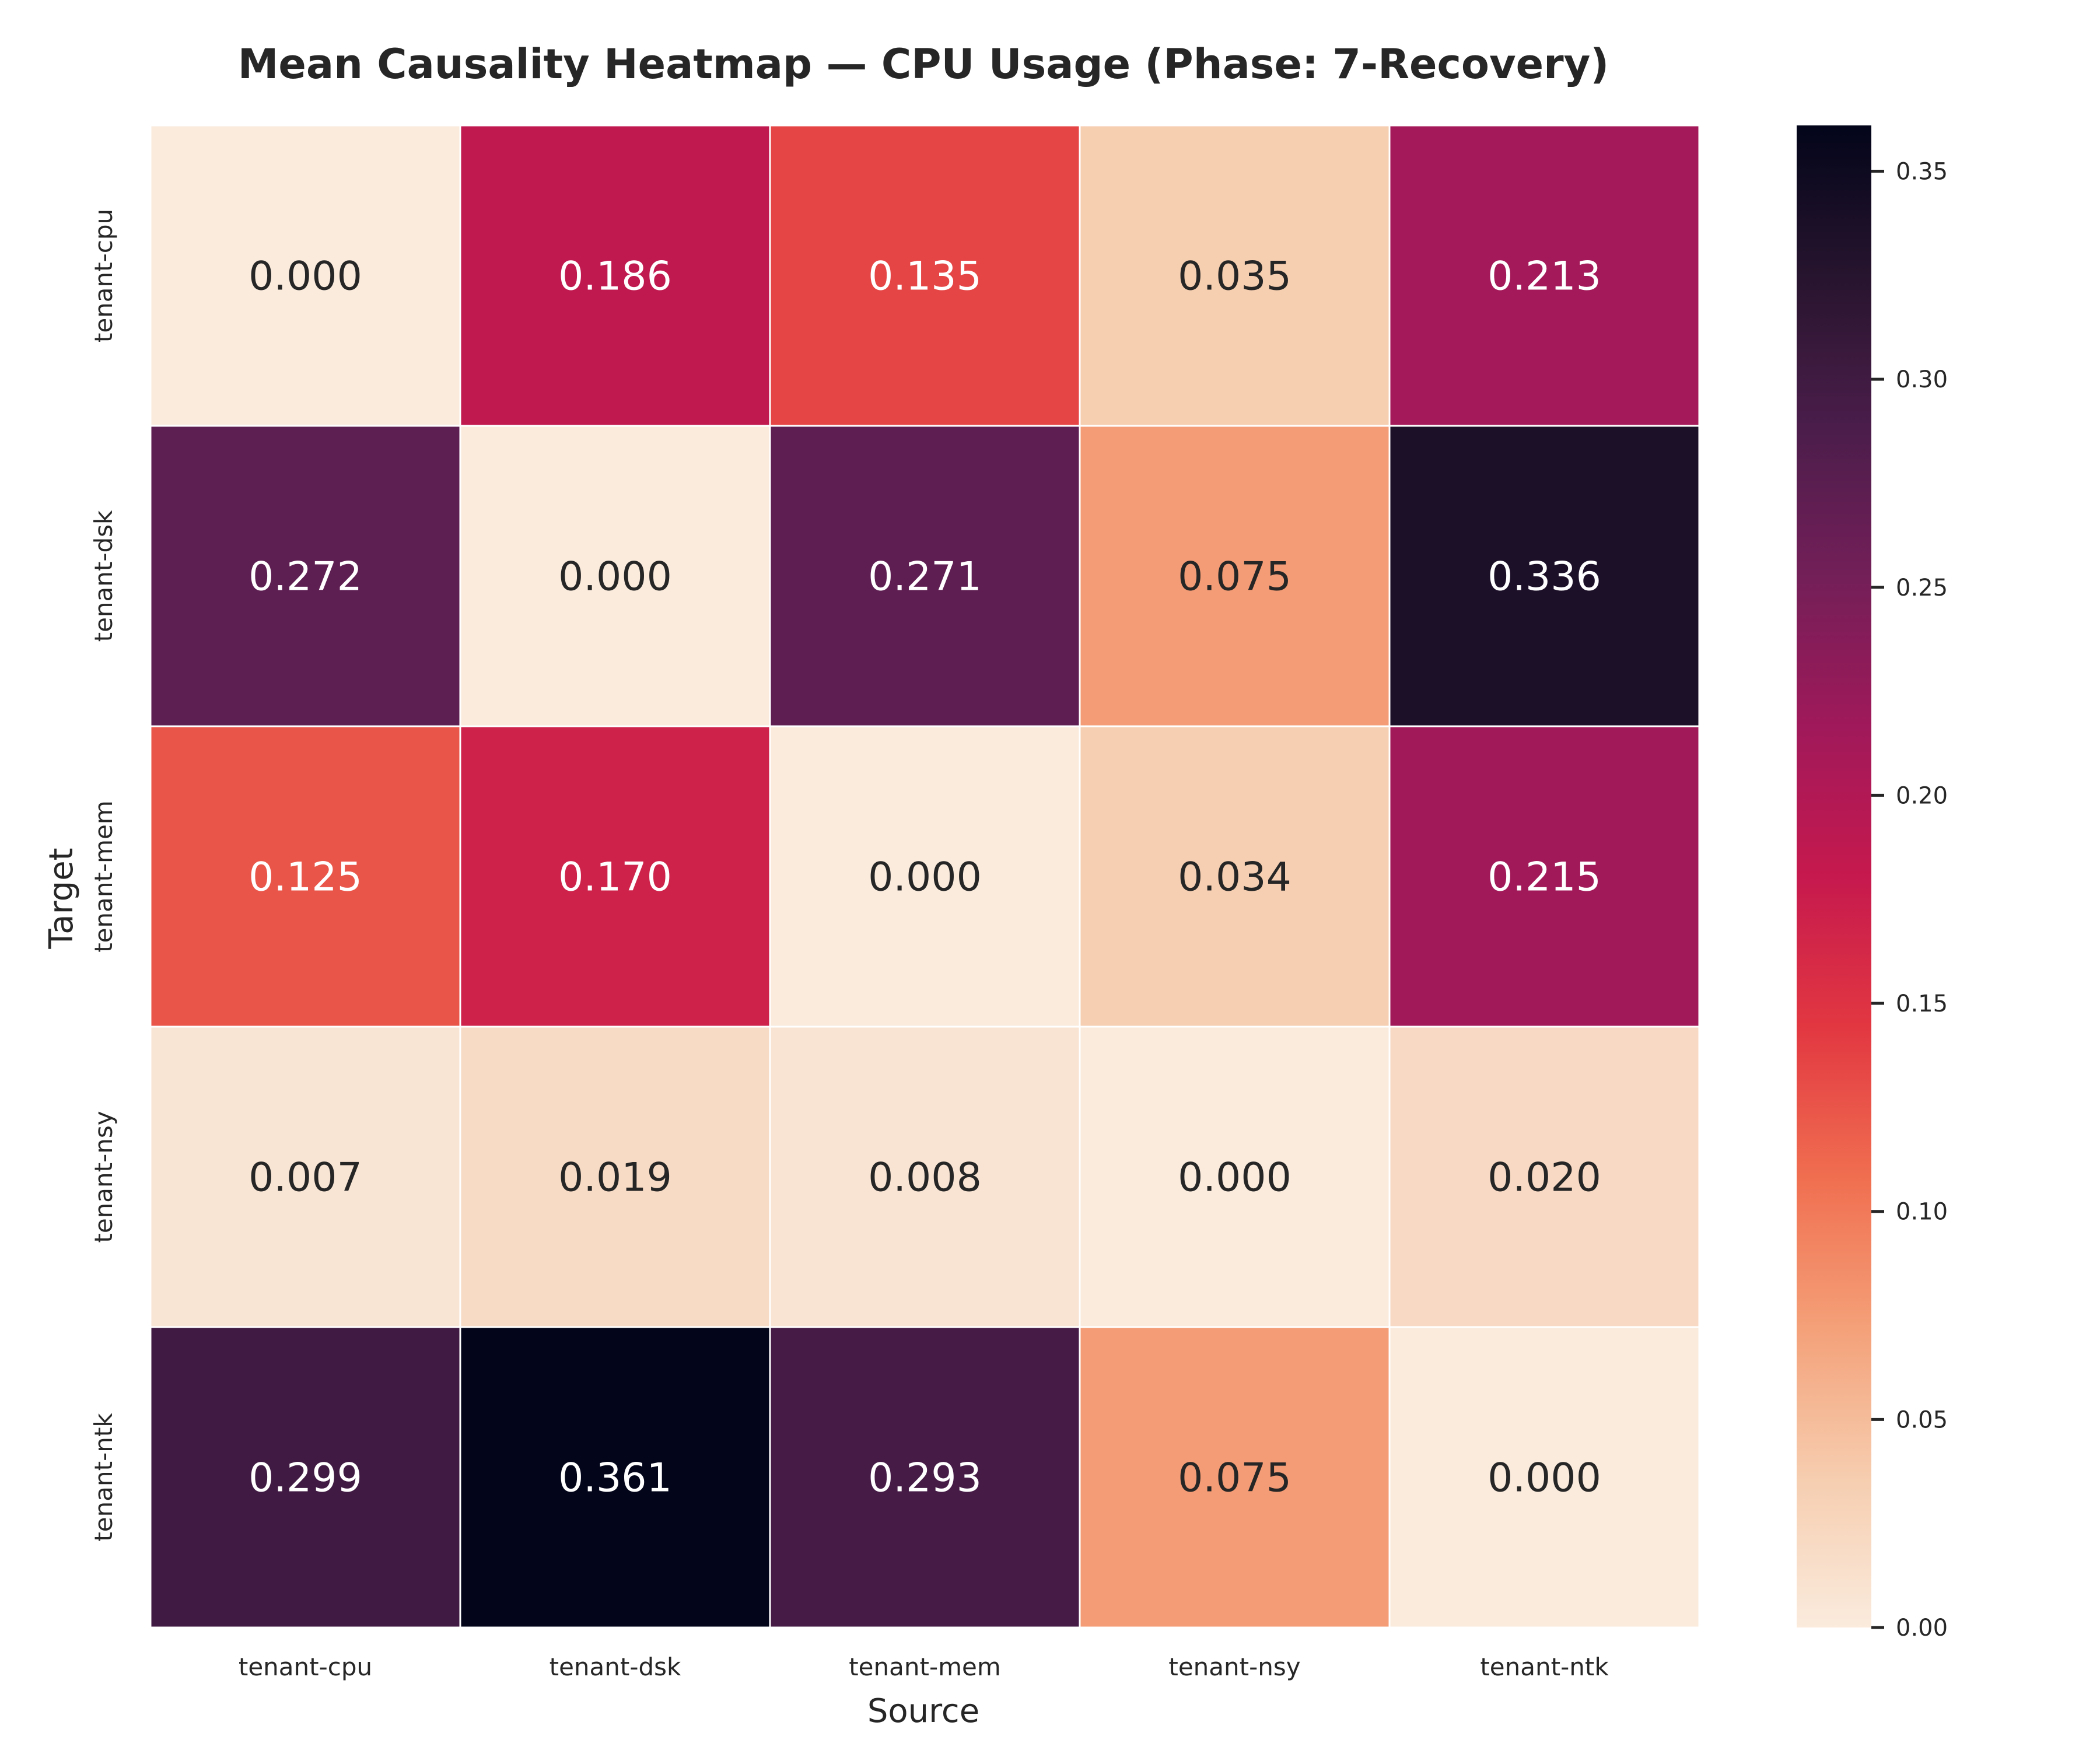 The height and width of the screenshot is (1750, 2100). Describe the element at coordinates (1922, 1212) in the screenshot. I see `colorbar-tick-label: 0.10` at that location.